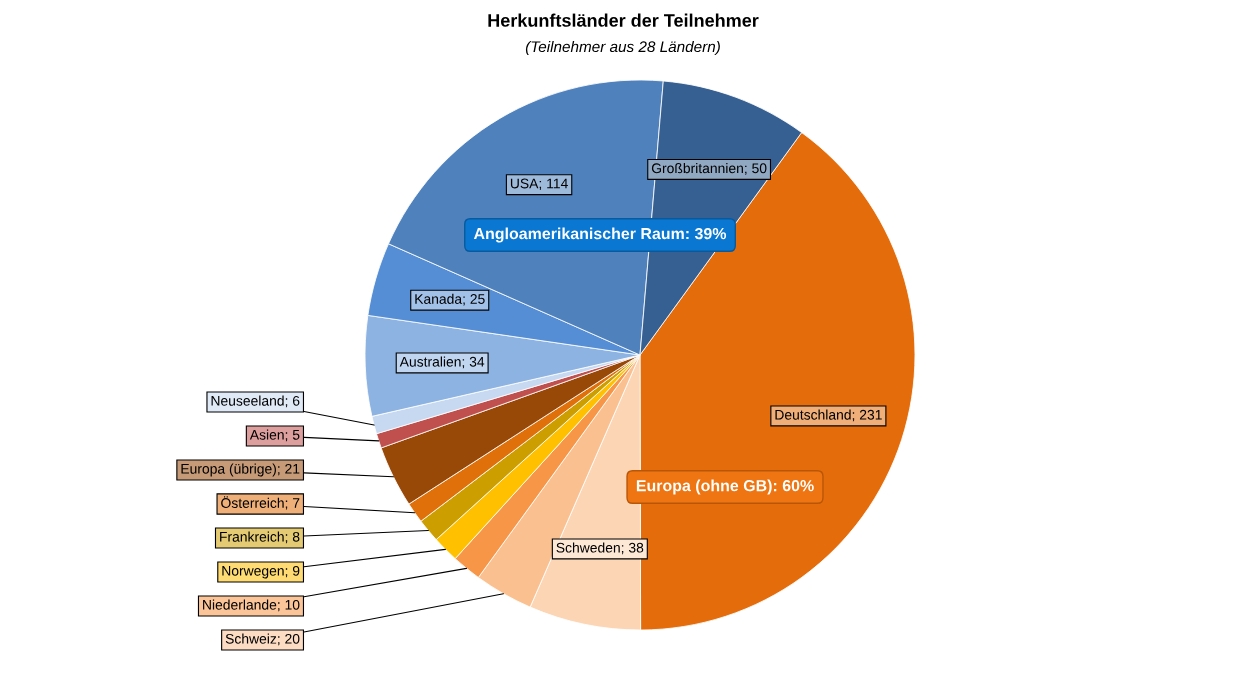 The image size is (1246, 684). I want to click on text: Europa (ohne GB): 60%, so click(725, 487).